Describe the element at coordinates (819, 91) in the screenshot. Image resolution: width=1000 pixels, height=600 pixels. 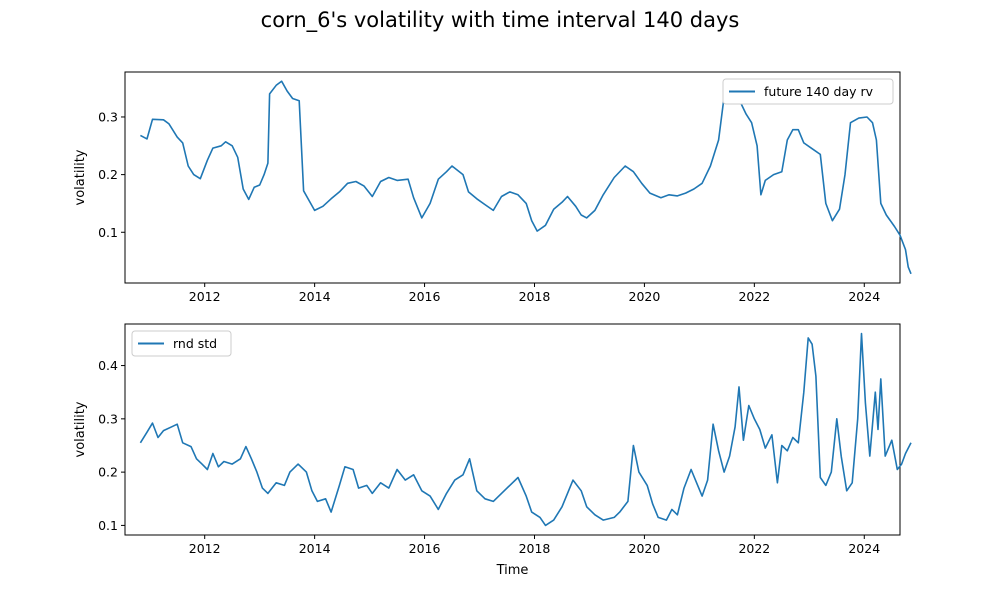
I see `legend-label: future 140 day rv` at that location.